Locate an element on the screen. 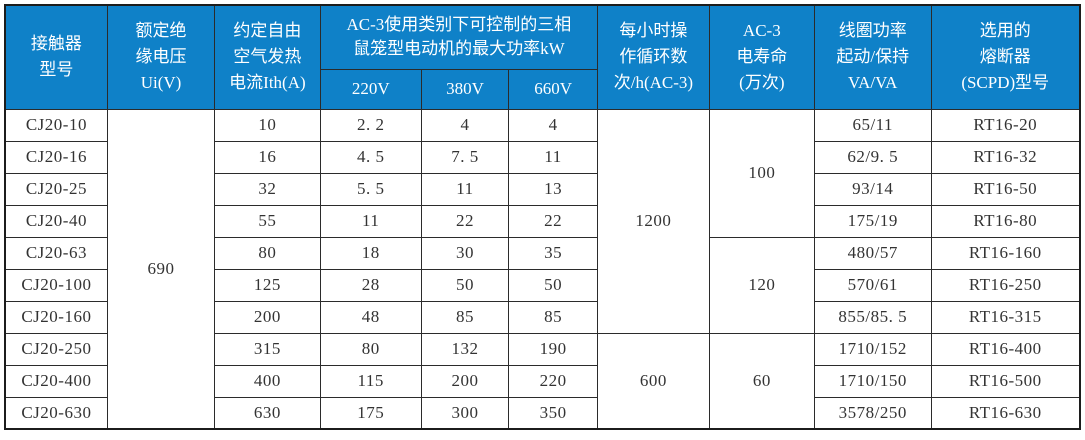 Image resolution: width=1085 pixels, height=440 pixels. cell-kw-380v: 4 is located at coordinates (465, 125).